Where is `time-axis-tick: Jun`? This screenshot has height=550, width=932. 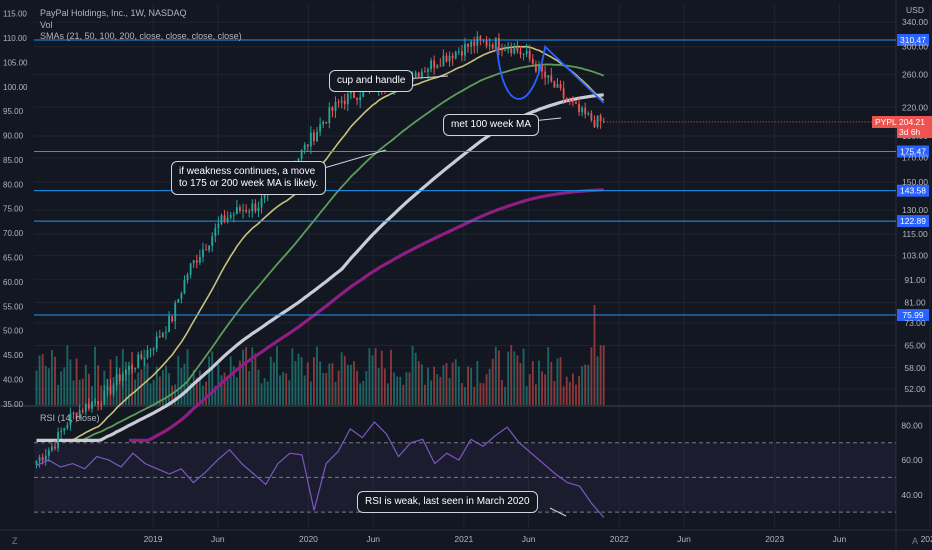 time-axis-tick: Jun is located at coordinates (529, 539).